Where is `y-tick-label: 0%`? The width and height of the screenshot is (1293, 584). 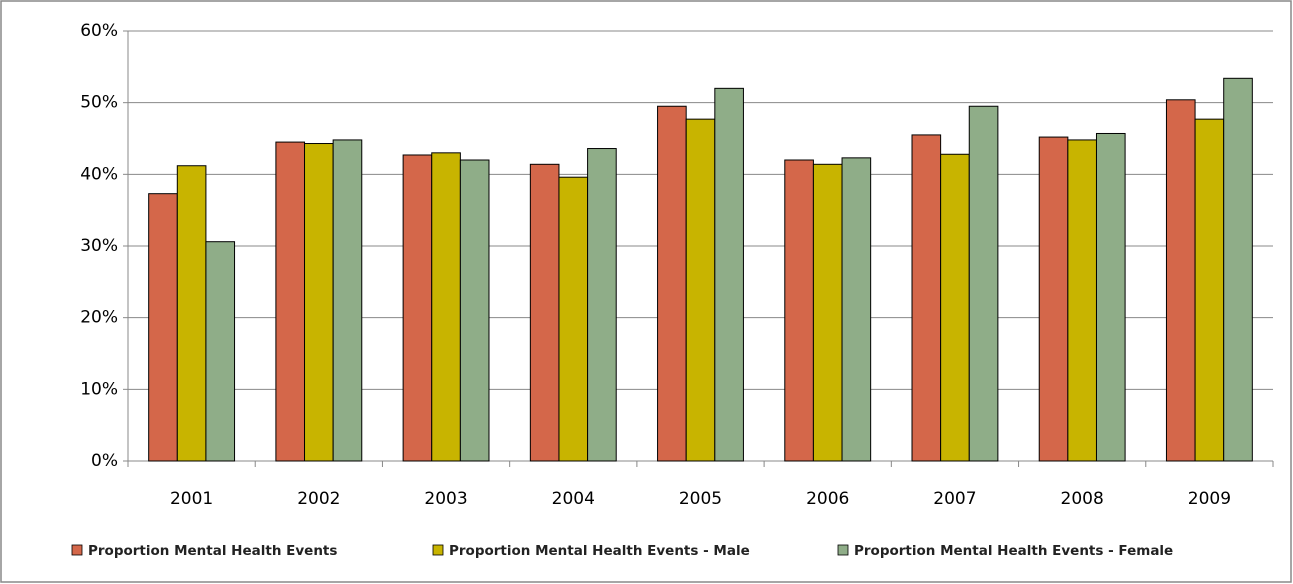 y-tick-label: 0% is located at coordinates (104, 461).